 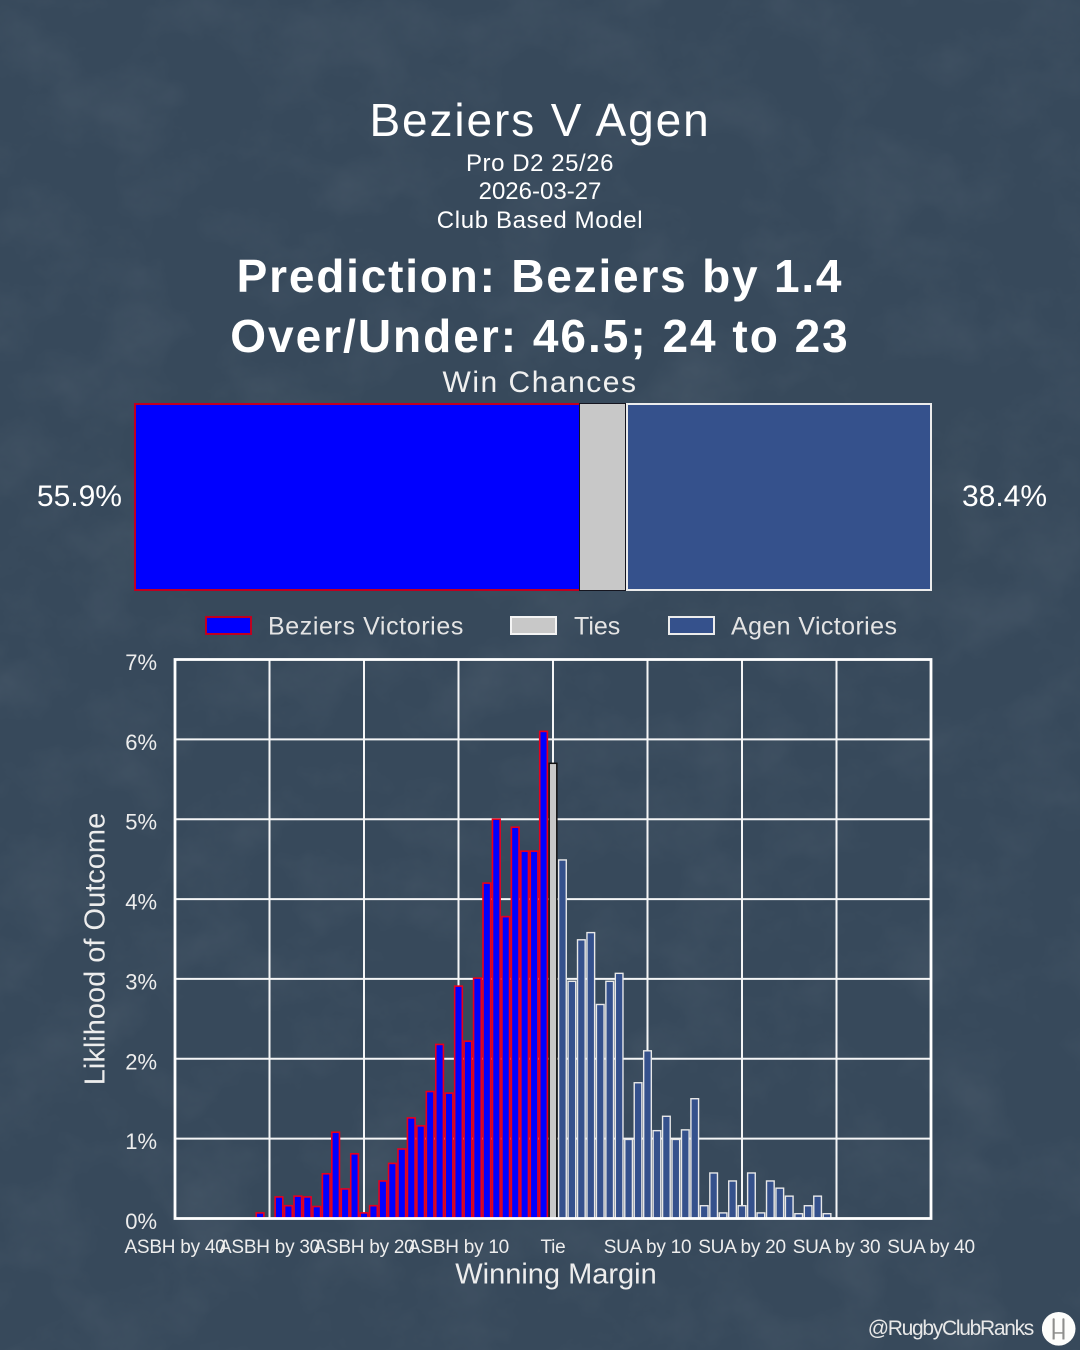 I want to click on svg-text: SUA by 30, so click(x=837, y=1247).